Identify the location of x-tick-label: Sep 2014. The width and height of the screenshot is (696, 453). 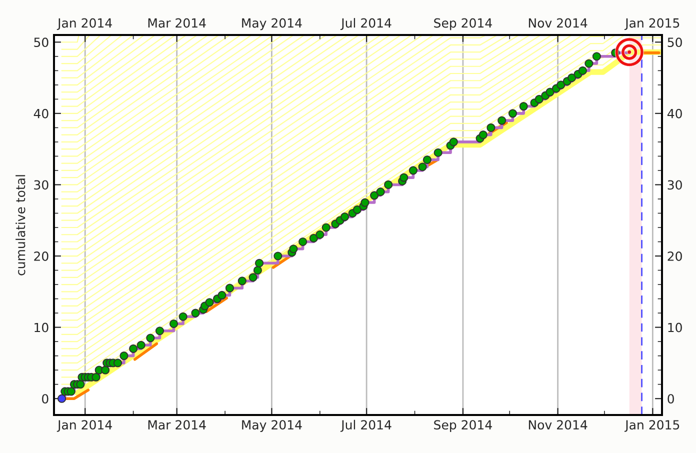
(463, 426).